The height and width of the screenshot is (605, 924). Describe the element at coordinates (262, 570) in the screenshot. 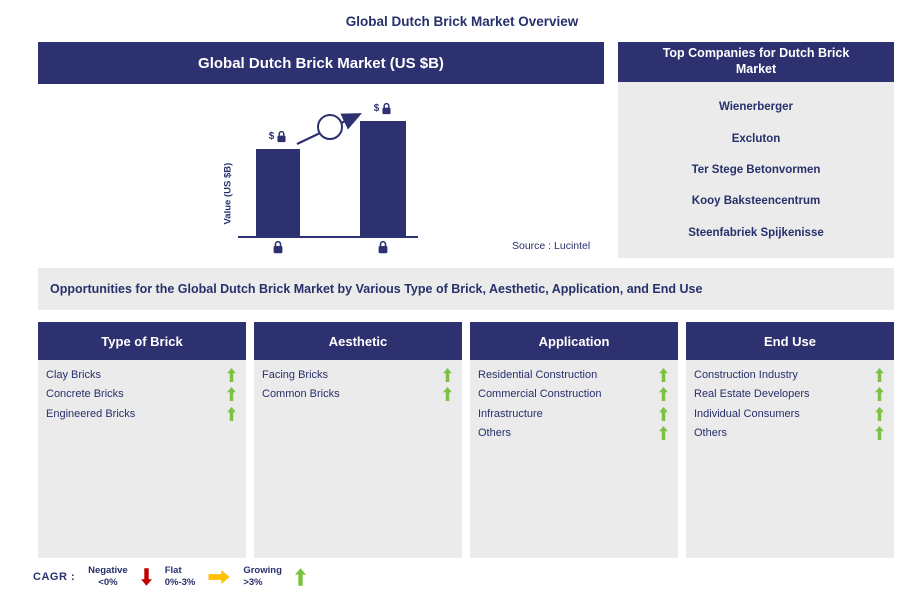

I see `legend-entry-name: Growing` at that location.